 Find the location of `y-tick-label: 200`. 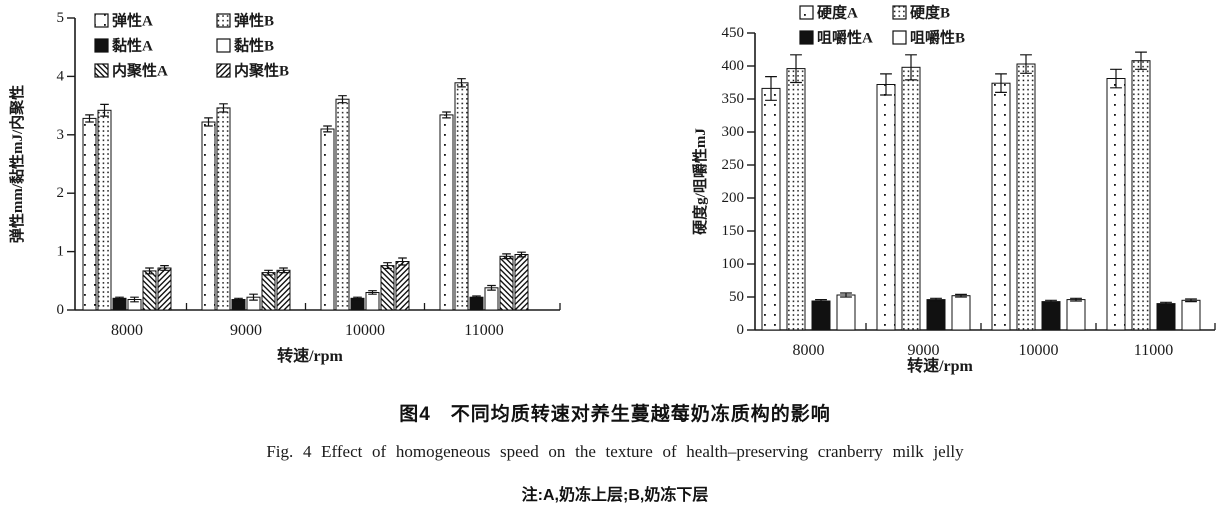

y-tick-label: 200 is located at coordinates (733, 198).